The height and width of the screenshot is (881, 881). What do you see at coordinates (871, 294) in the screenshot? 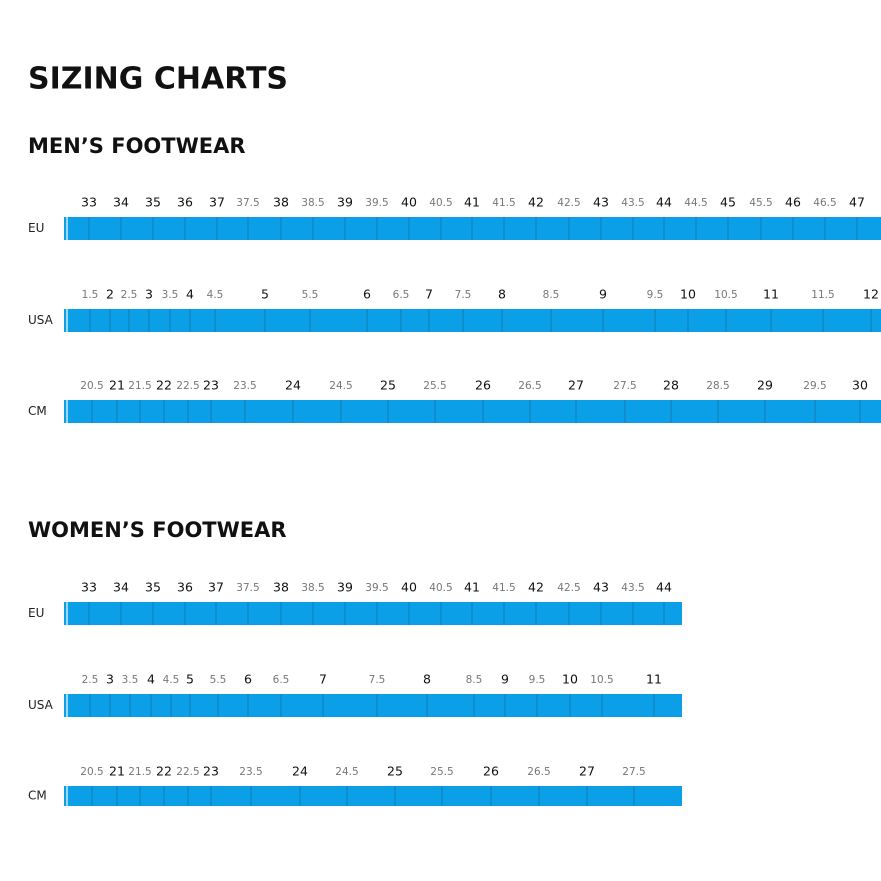
I see `size-label: 12` at bounding box center [871, 294].